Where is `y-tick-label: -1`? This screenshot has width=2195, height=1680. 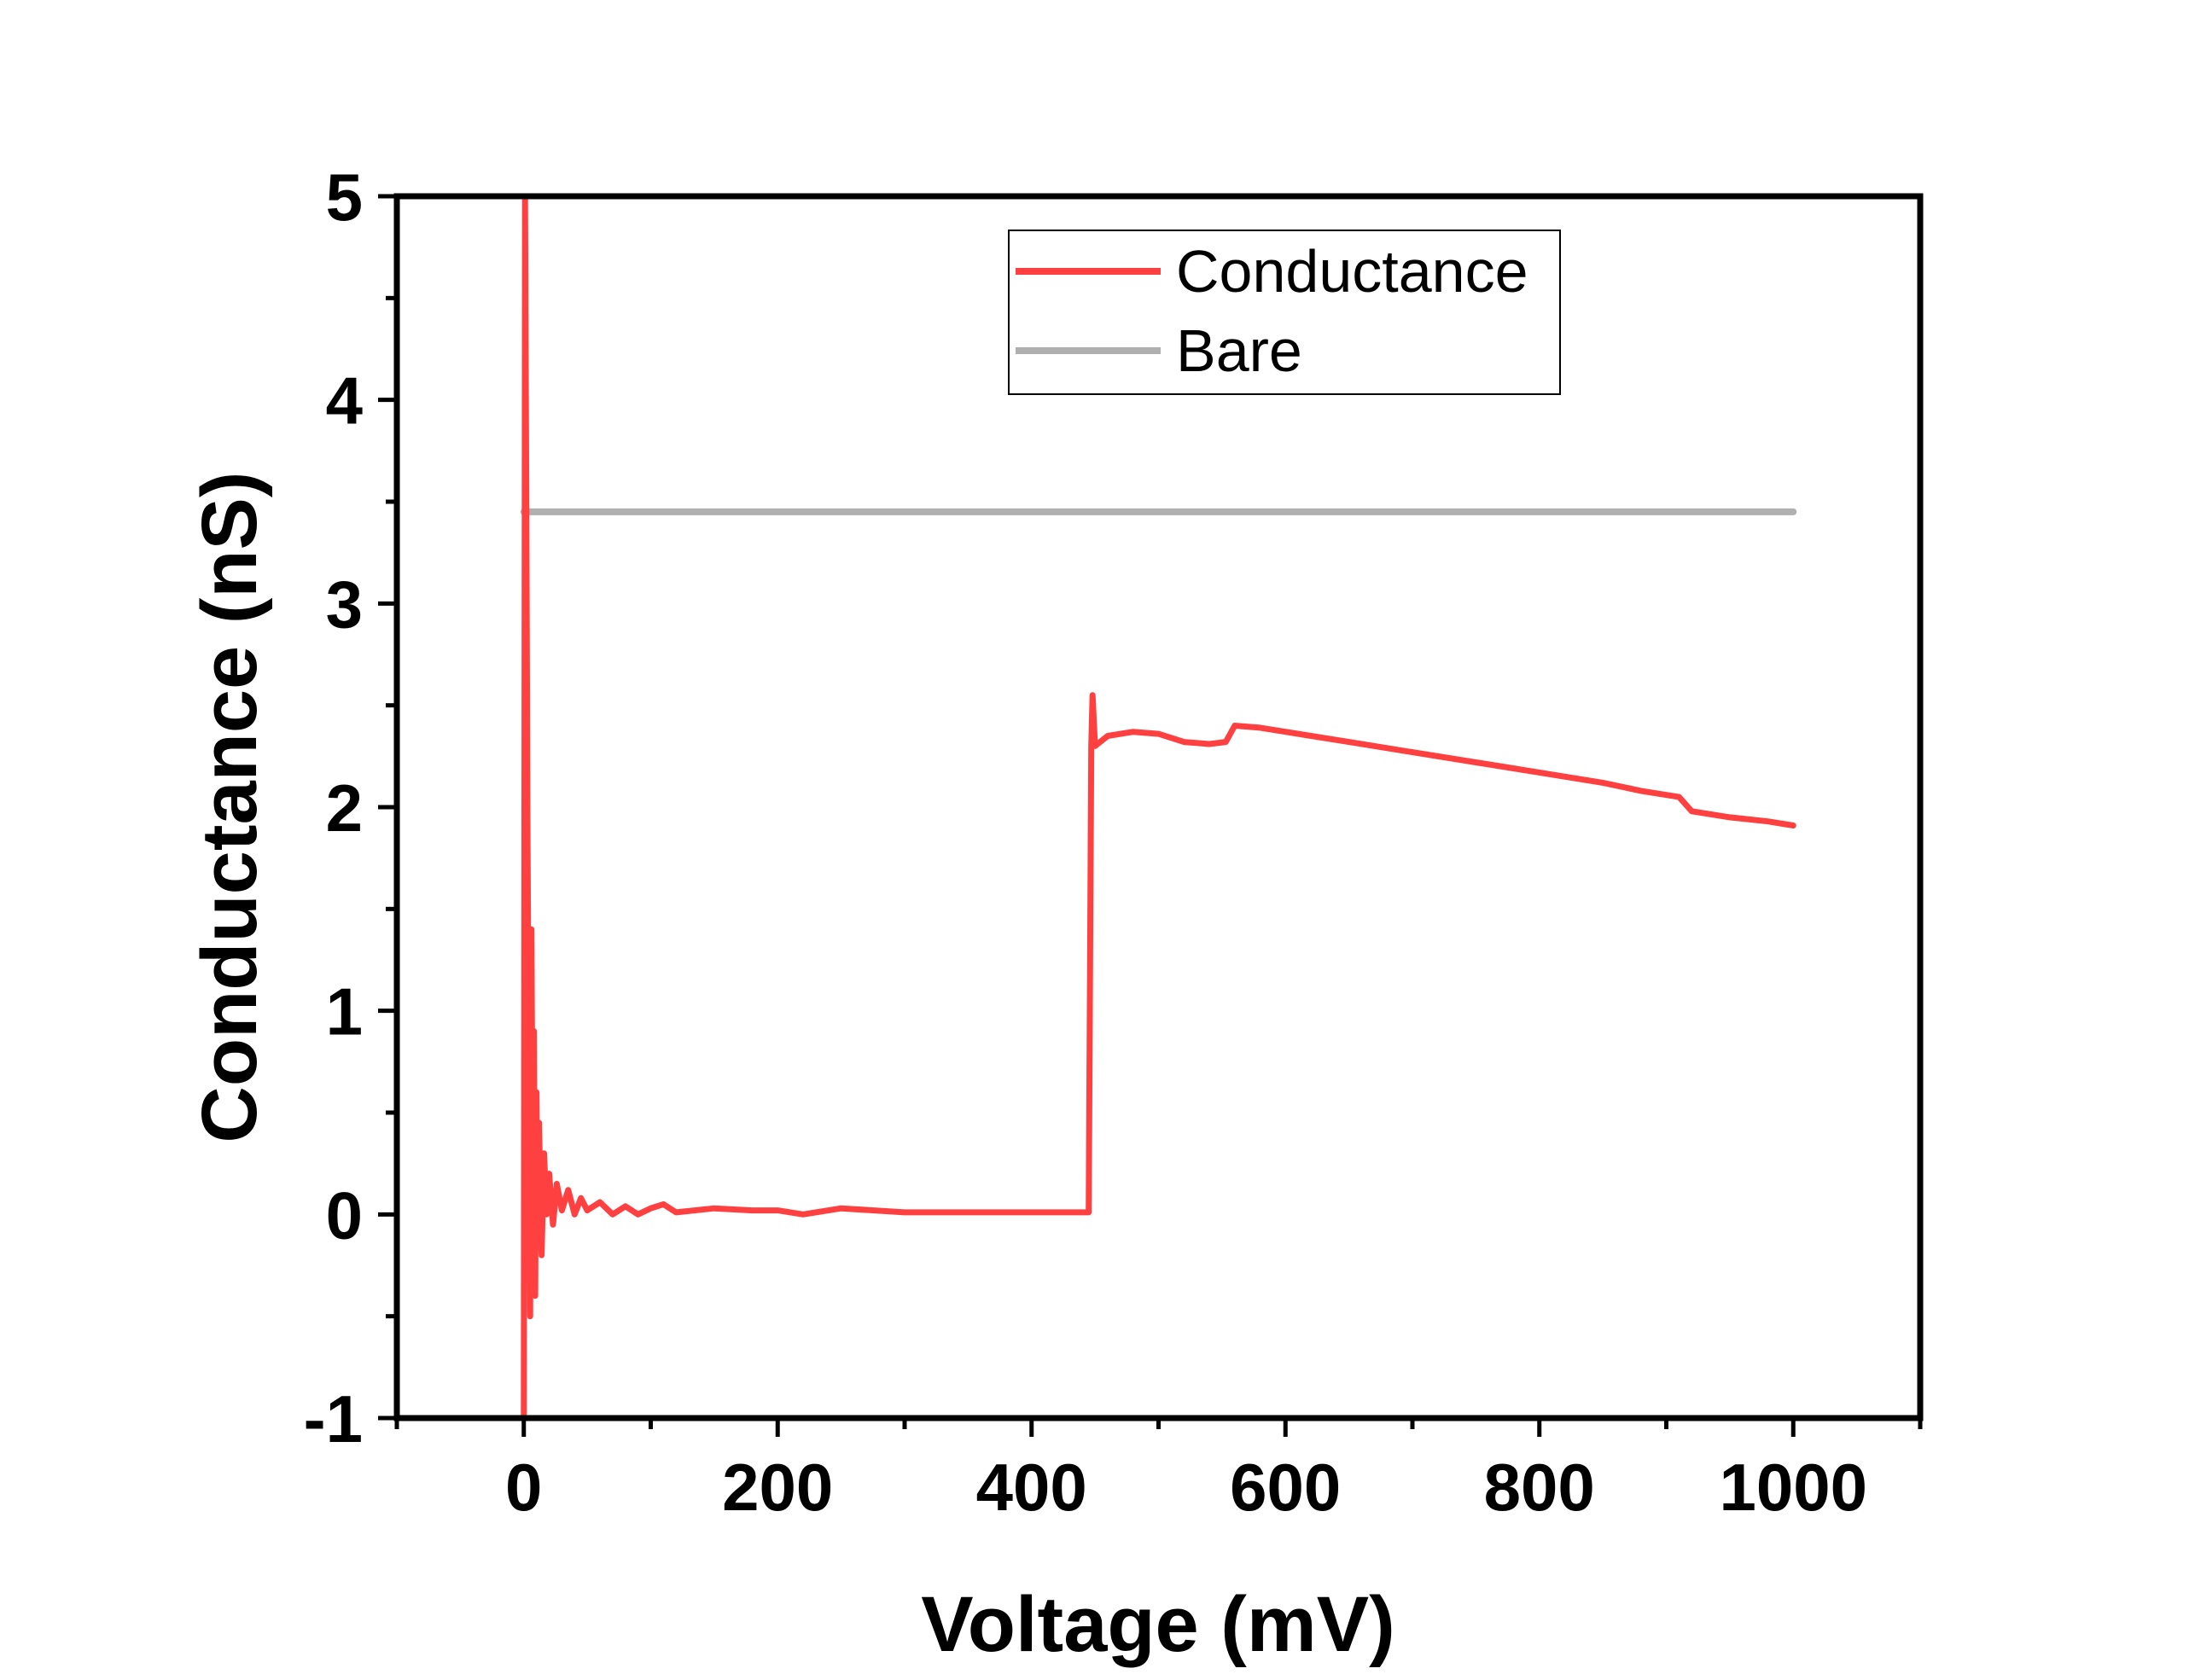 y-tick-label: -1 is located at coordinates (333, 1418).